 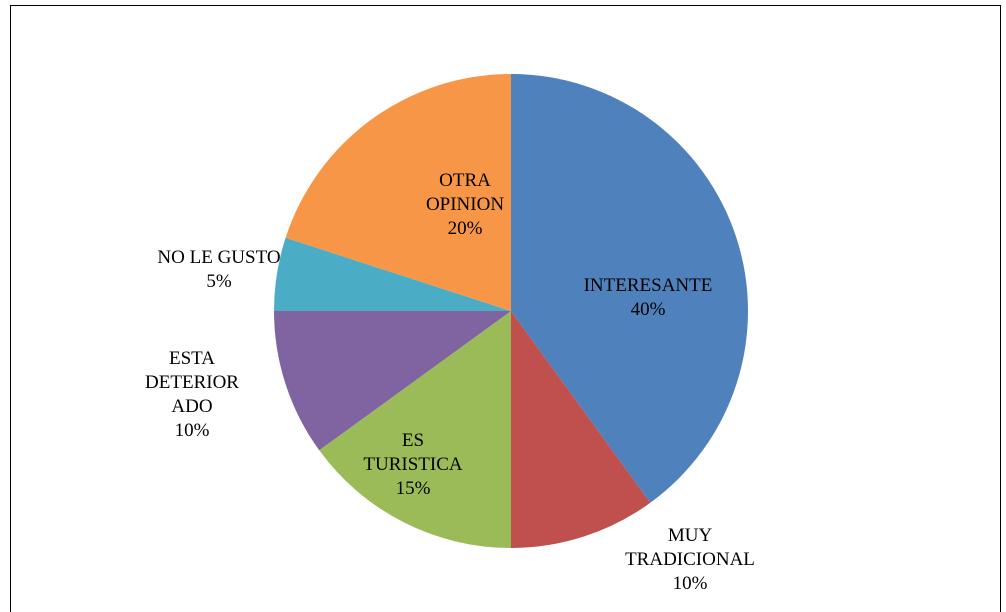 I want to click on category-label: OTRA OPINION, so click(x=465, y=192).